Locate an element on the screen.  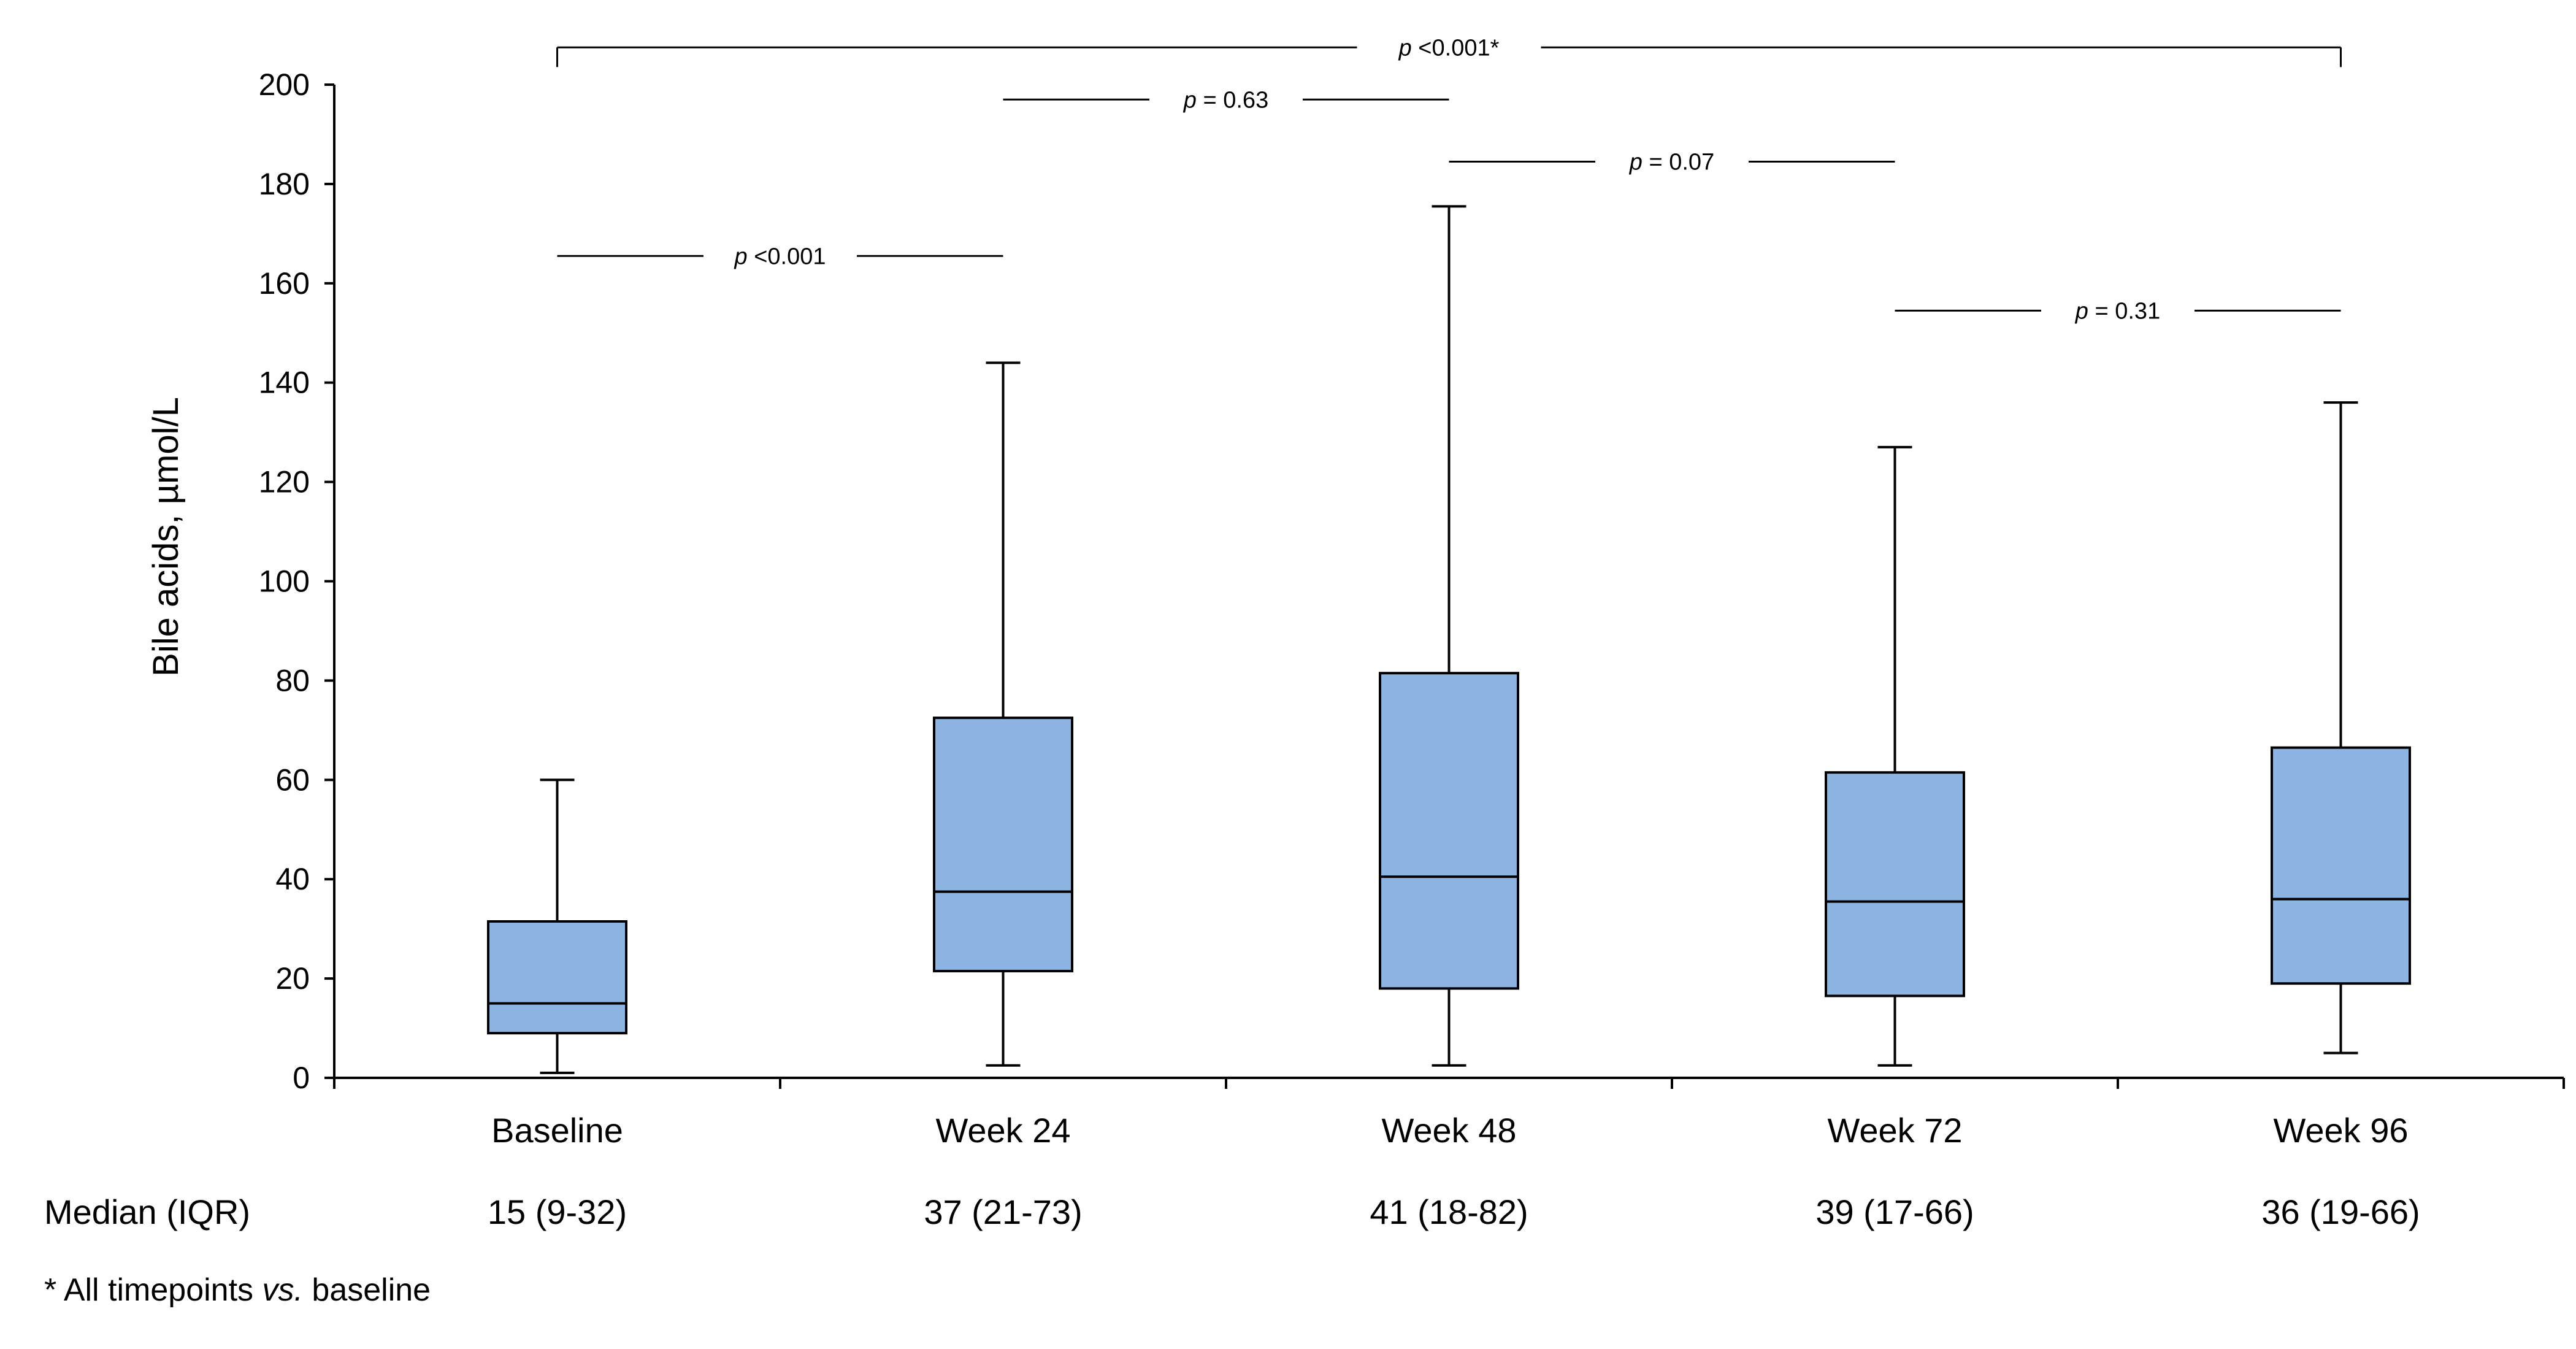
p-value-text: = 0.63 is located at coordinates (1232, 100).